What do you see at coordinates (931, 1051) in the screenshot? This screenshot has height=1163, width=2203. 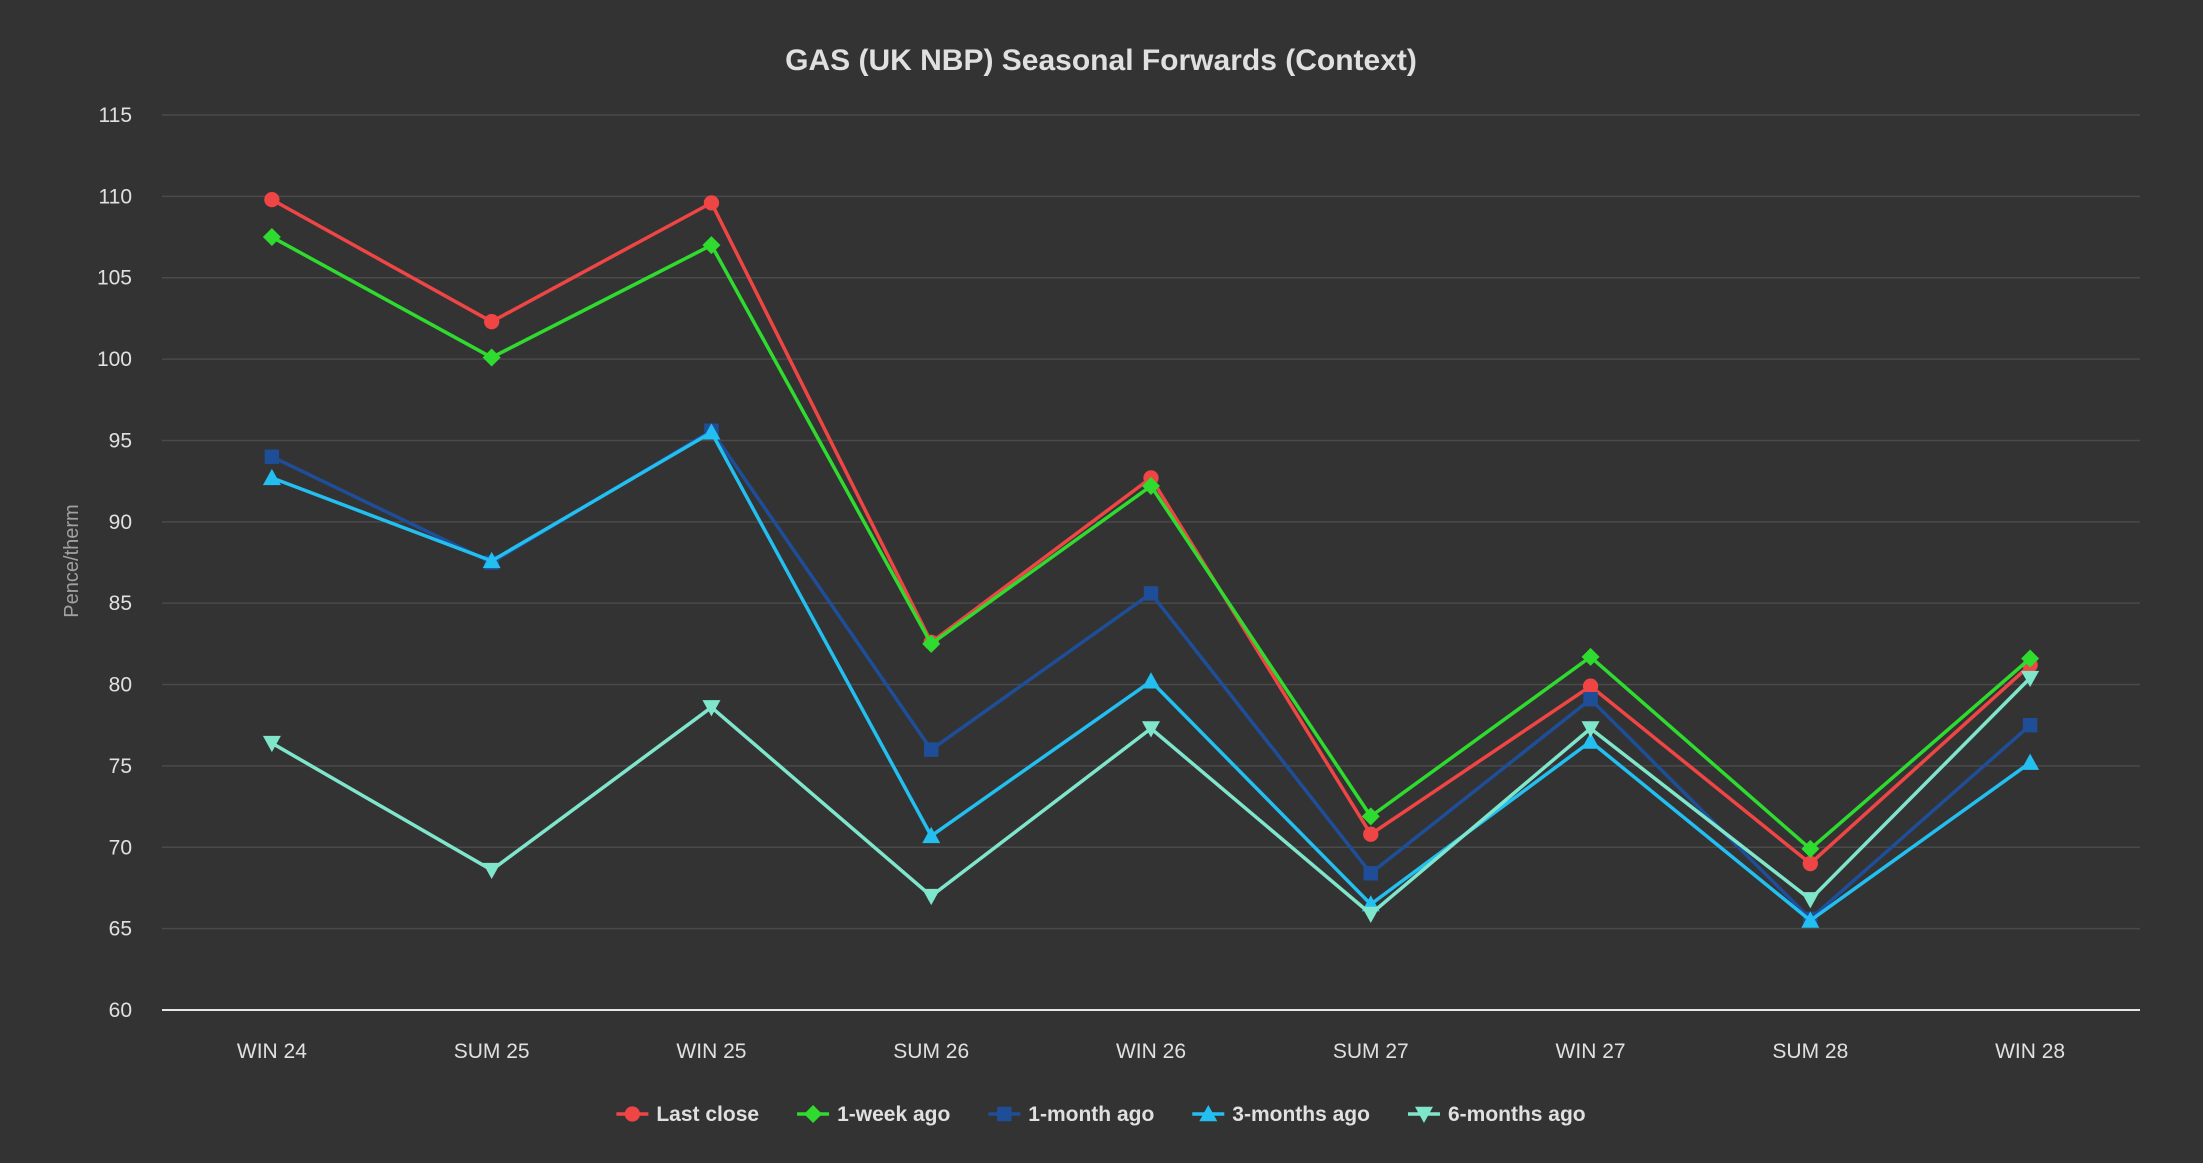 I see `x-tick-label: SUM 26` at bounding box center [931, 1051].